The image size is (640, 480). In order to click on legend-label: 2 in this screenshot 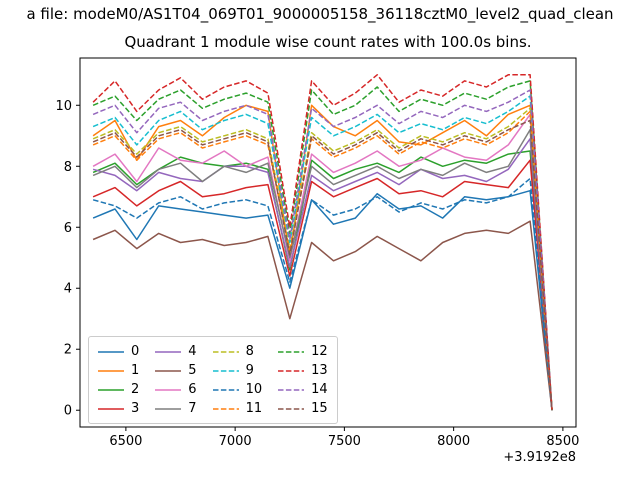, I will do `click(135, 389)`.